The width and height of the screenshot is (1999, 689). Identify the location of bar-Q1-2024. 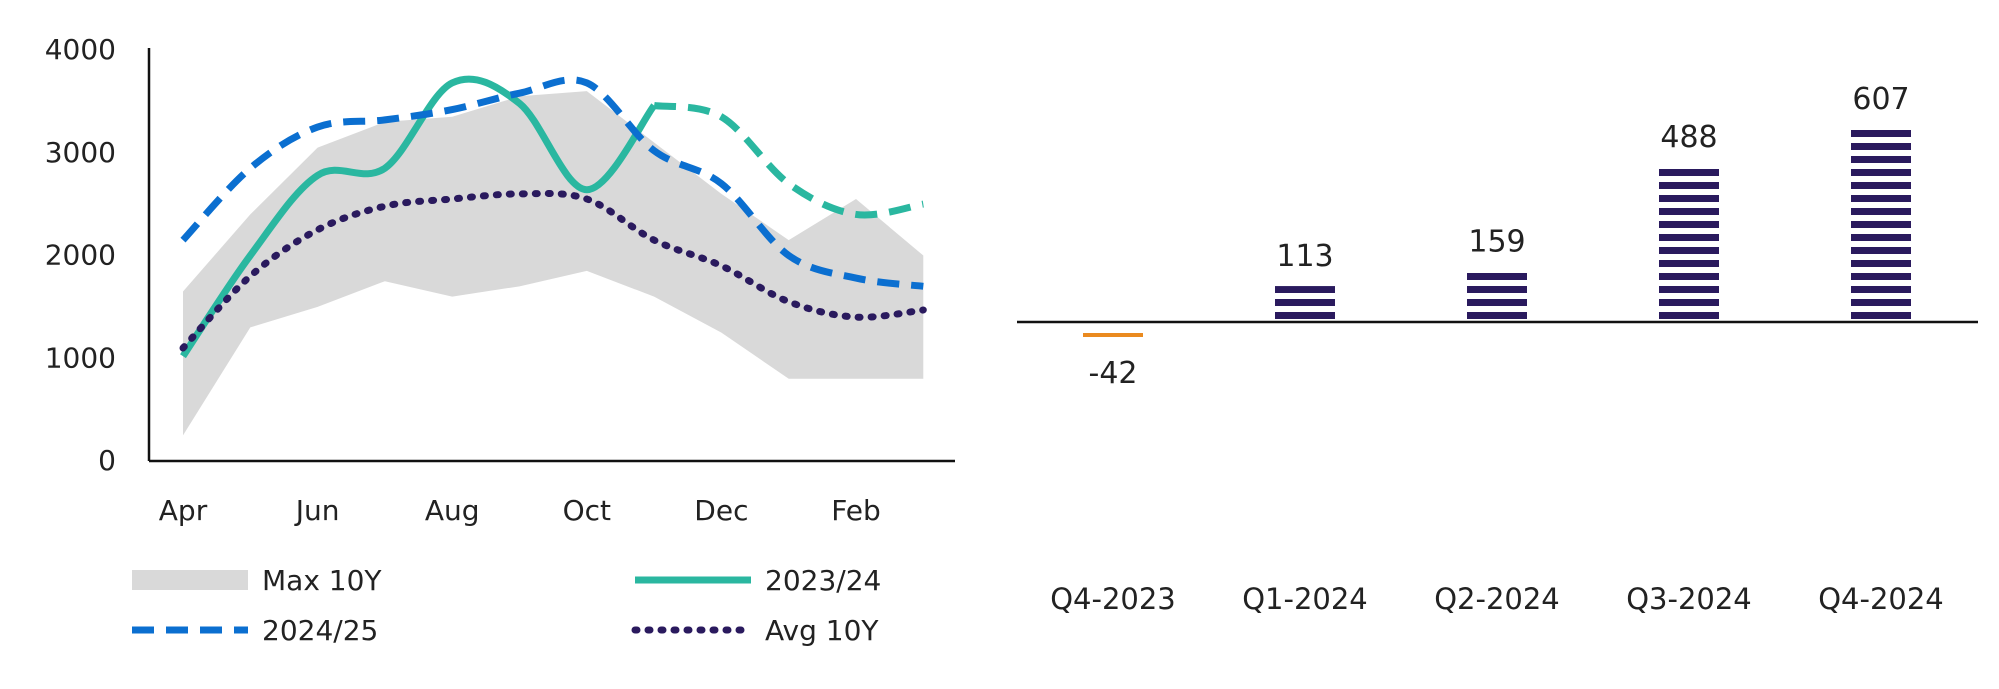
(1305, 304).